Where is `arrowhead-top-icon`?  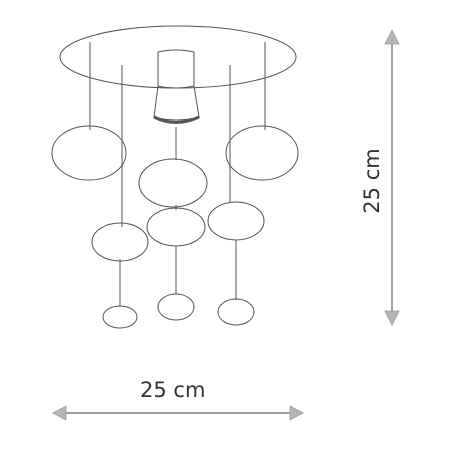 arrowhead-top-icon is located at coordinates (392, 37).